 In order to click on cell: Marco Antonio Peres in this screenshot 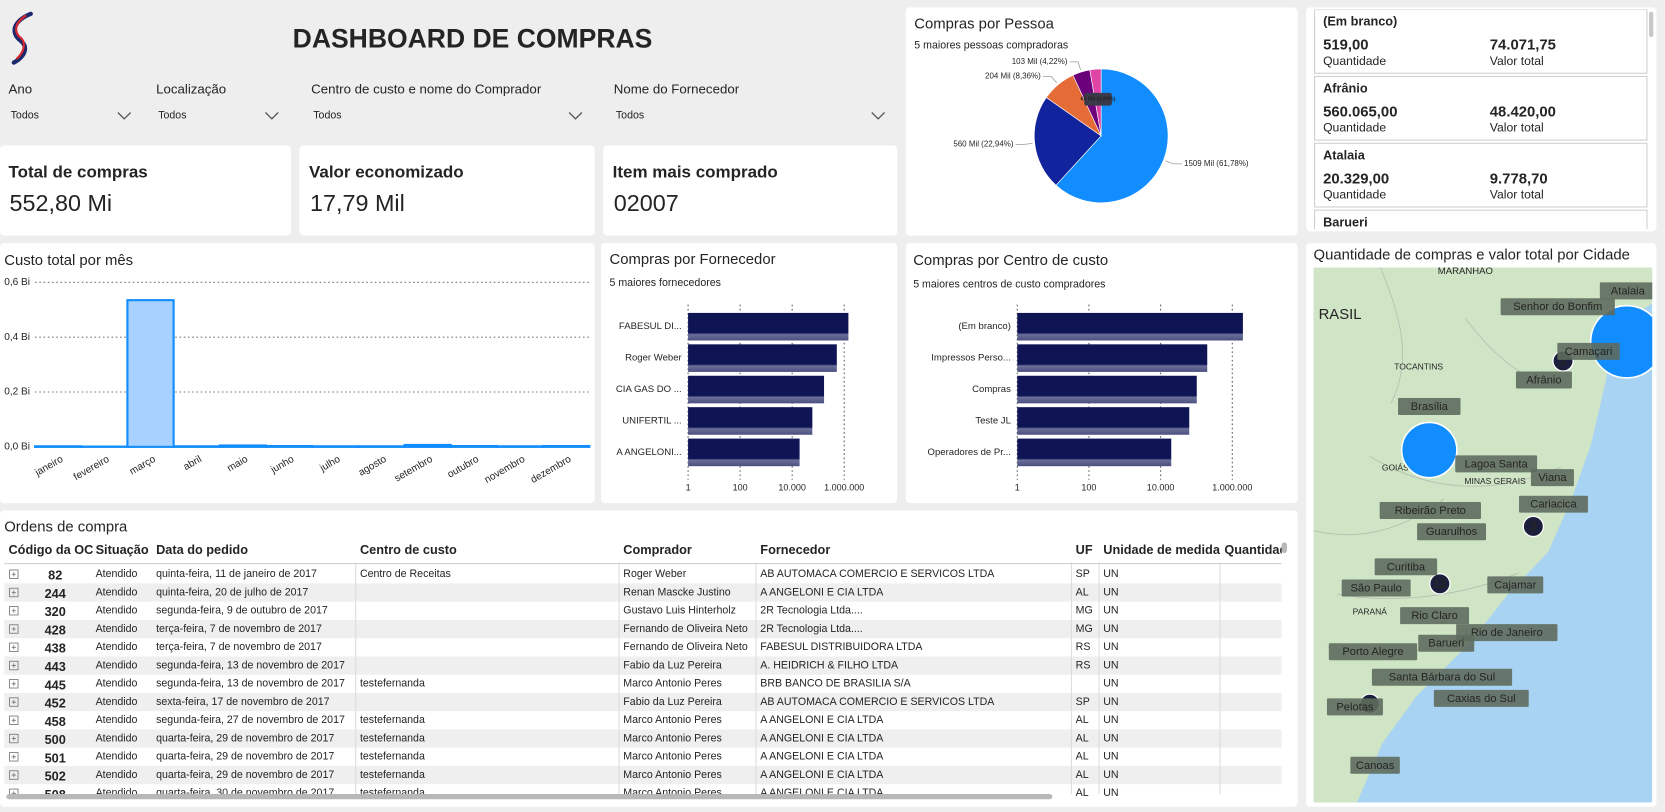, I will do `click(672, 720)`.